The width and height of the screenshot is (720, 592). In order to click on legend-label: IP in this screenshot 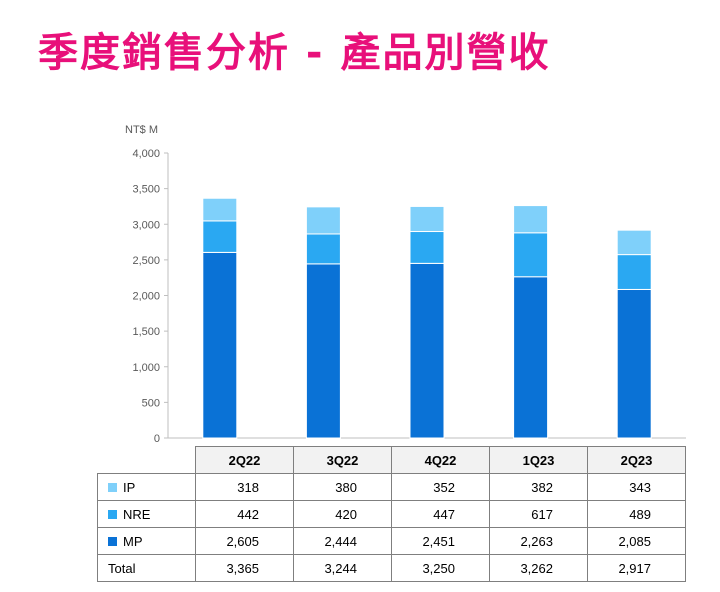, I will do `click(129, 487)`.